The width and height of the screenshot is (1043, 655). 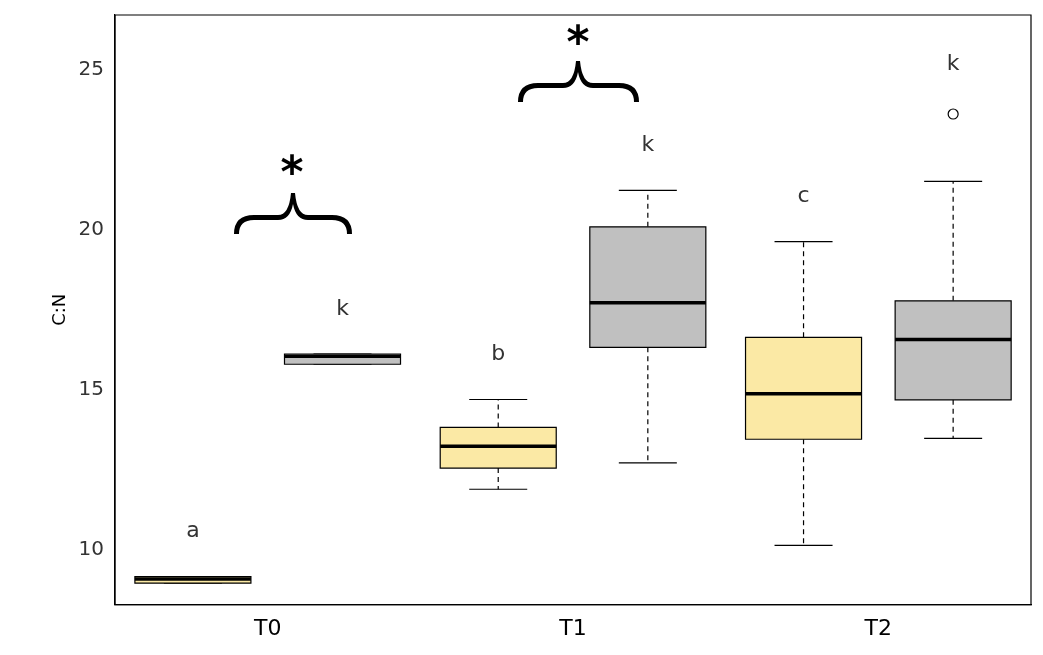 What do you see at coordinates (91, 227) in the screenshot?
I see `y-tick-label: 20` at bounding box center [91, 227].